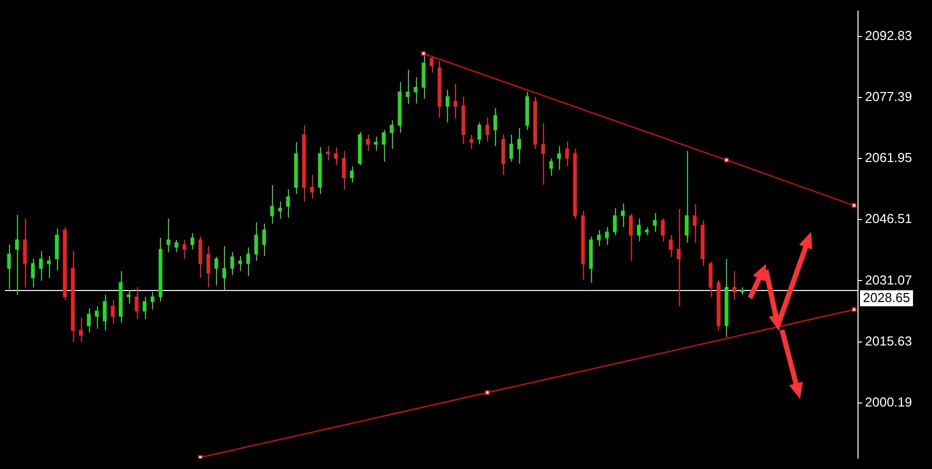  Describe the element at coordinates (888, 218) in the screenshot. I see `y-tick-label: 2046.51` at that location.